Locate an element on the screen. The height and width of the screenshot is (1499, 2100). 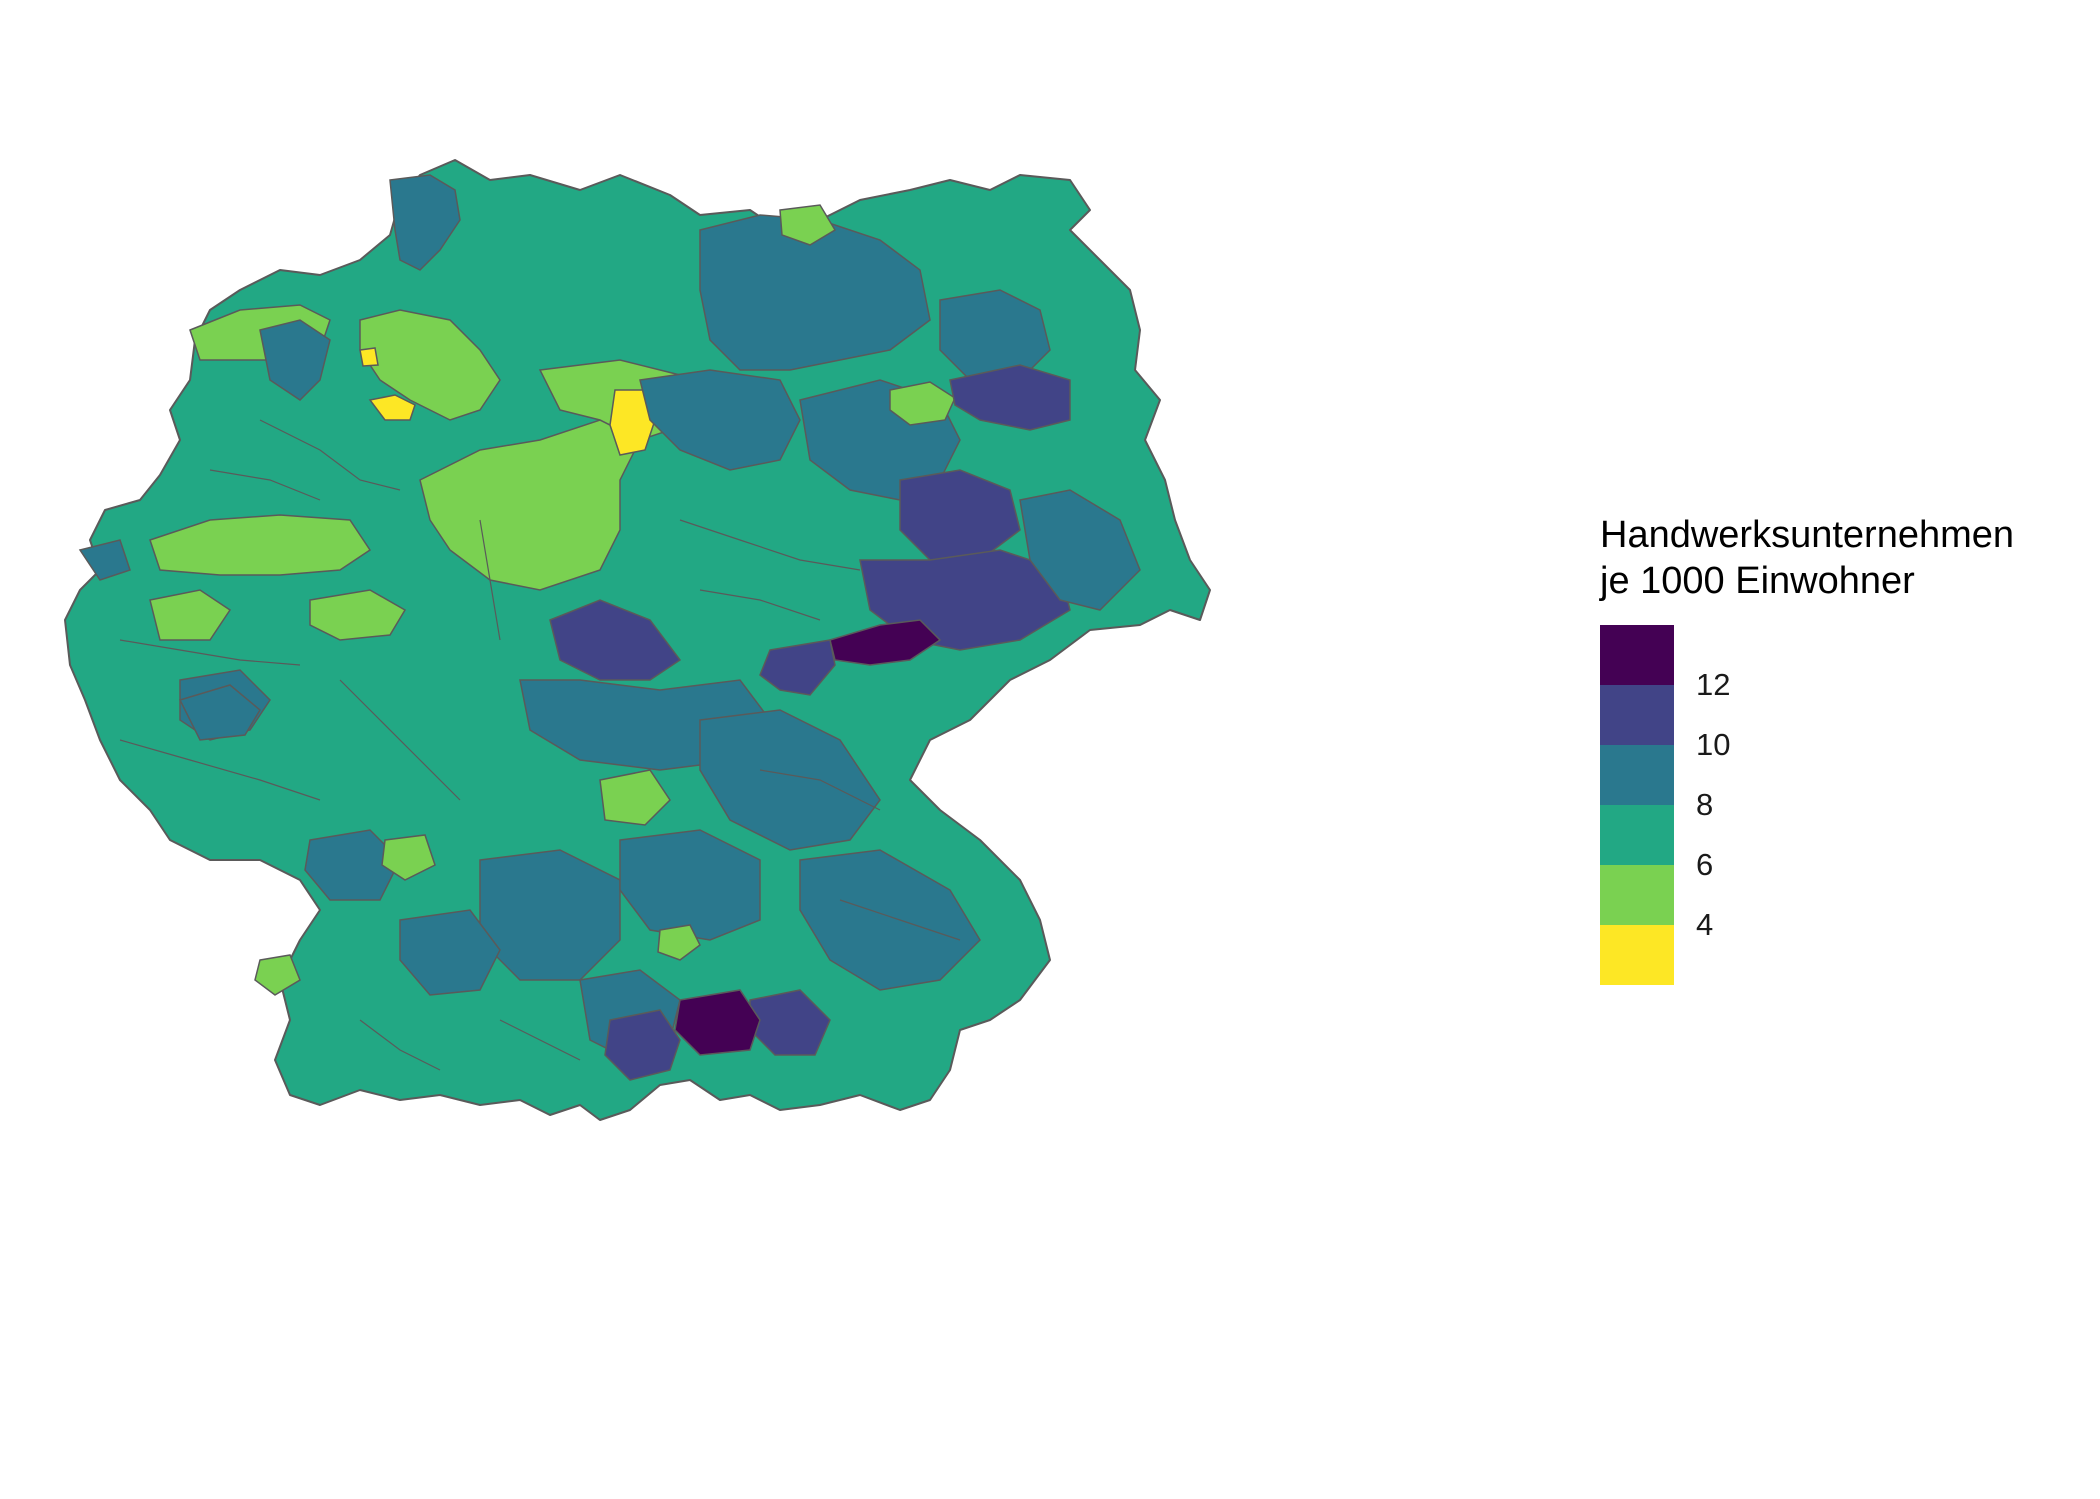
district-rostock is located at coordinates (808, 225).